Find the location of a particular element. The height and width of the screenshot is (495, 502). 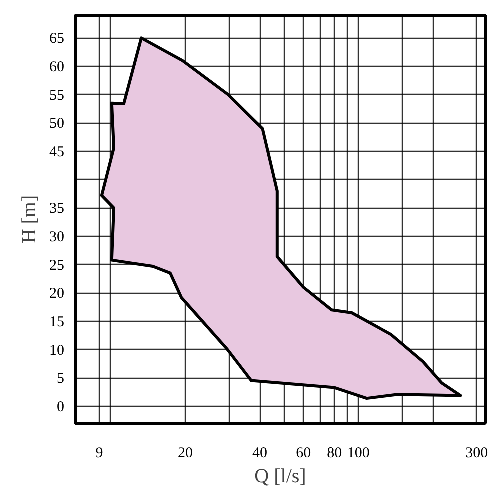

y-tick-label: 50 is located at coordinates (57, 124).